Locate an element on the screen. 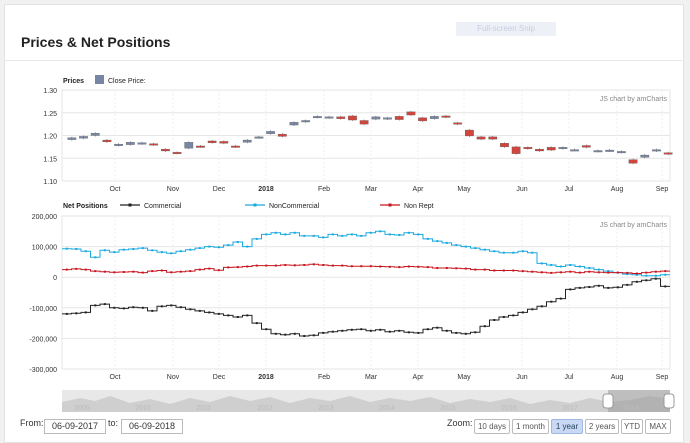 The width and height of the screenshot is (690, 443). positions-x-tick: Jun is located at coordinates (521, 377).